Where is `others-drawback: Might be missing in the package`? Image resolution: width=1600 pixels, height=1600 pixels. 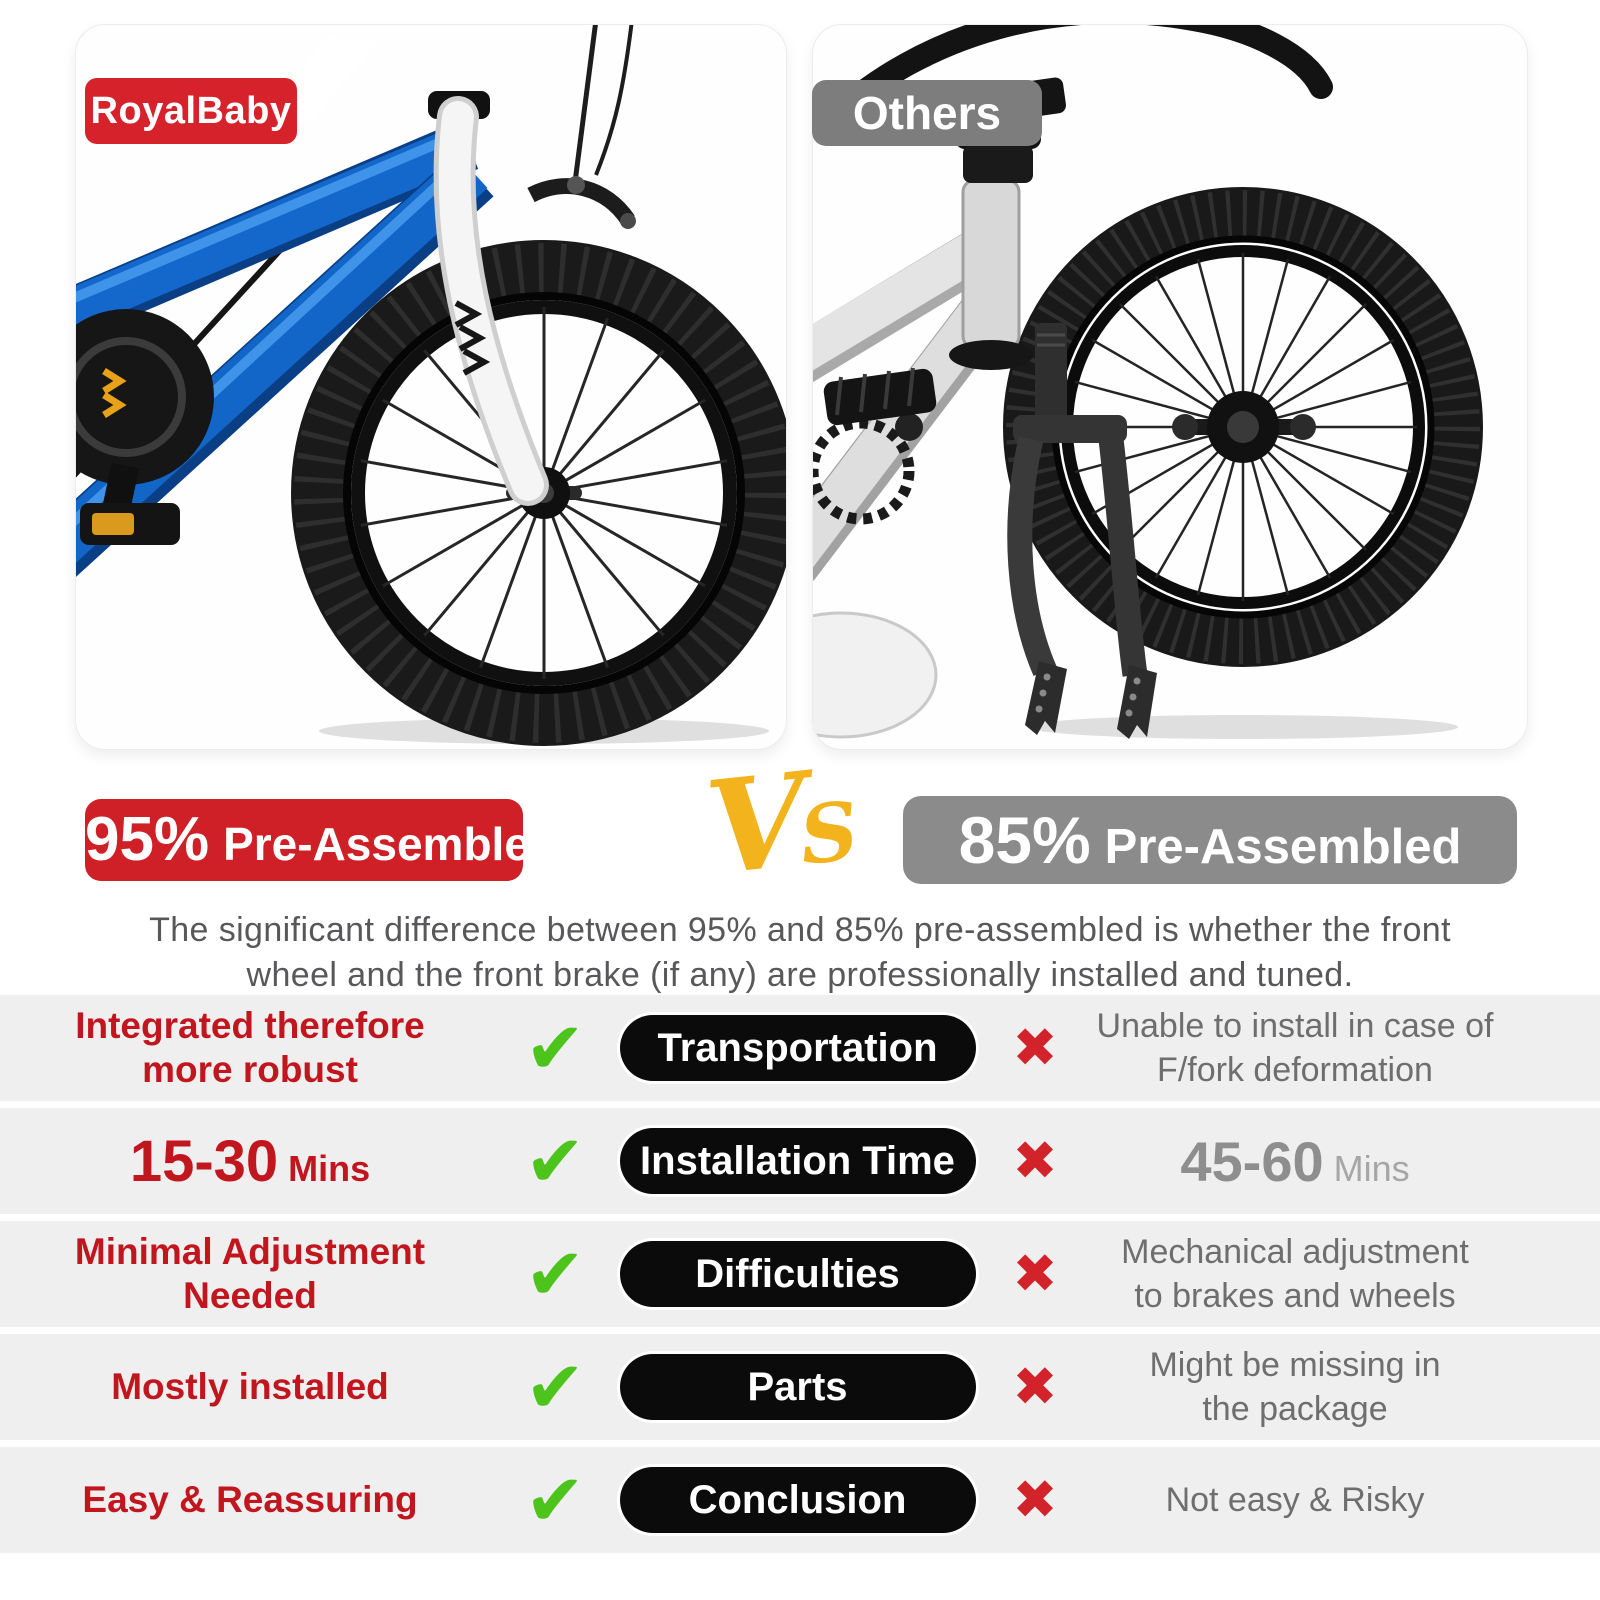
others-drawback: Might be missing in the package is located at coordinates (1342, 1387).